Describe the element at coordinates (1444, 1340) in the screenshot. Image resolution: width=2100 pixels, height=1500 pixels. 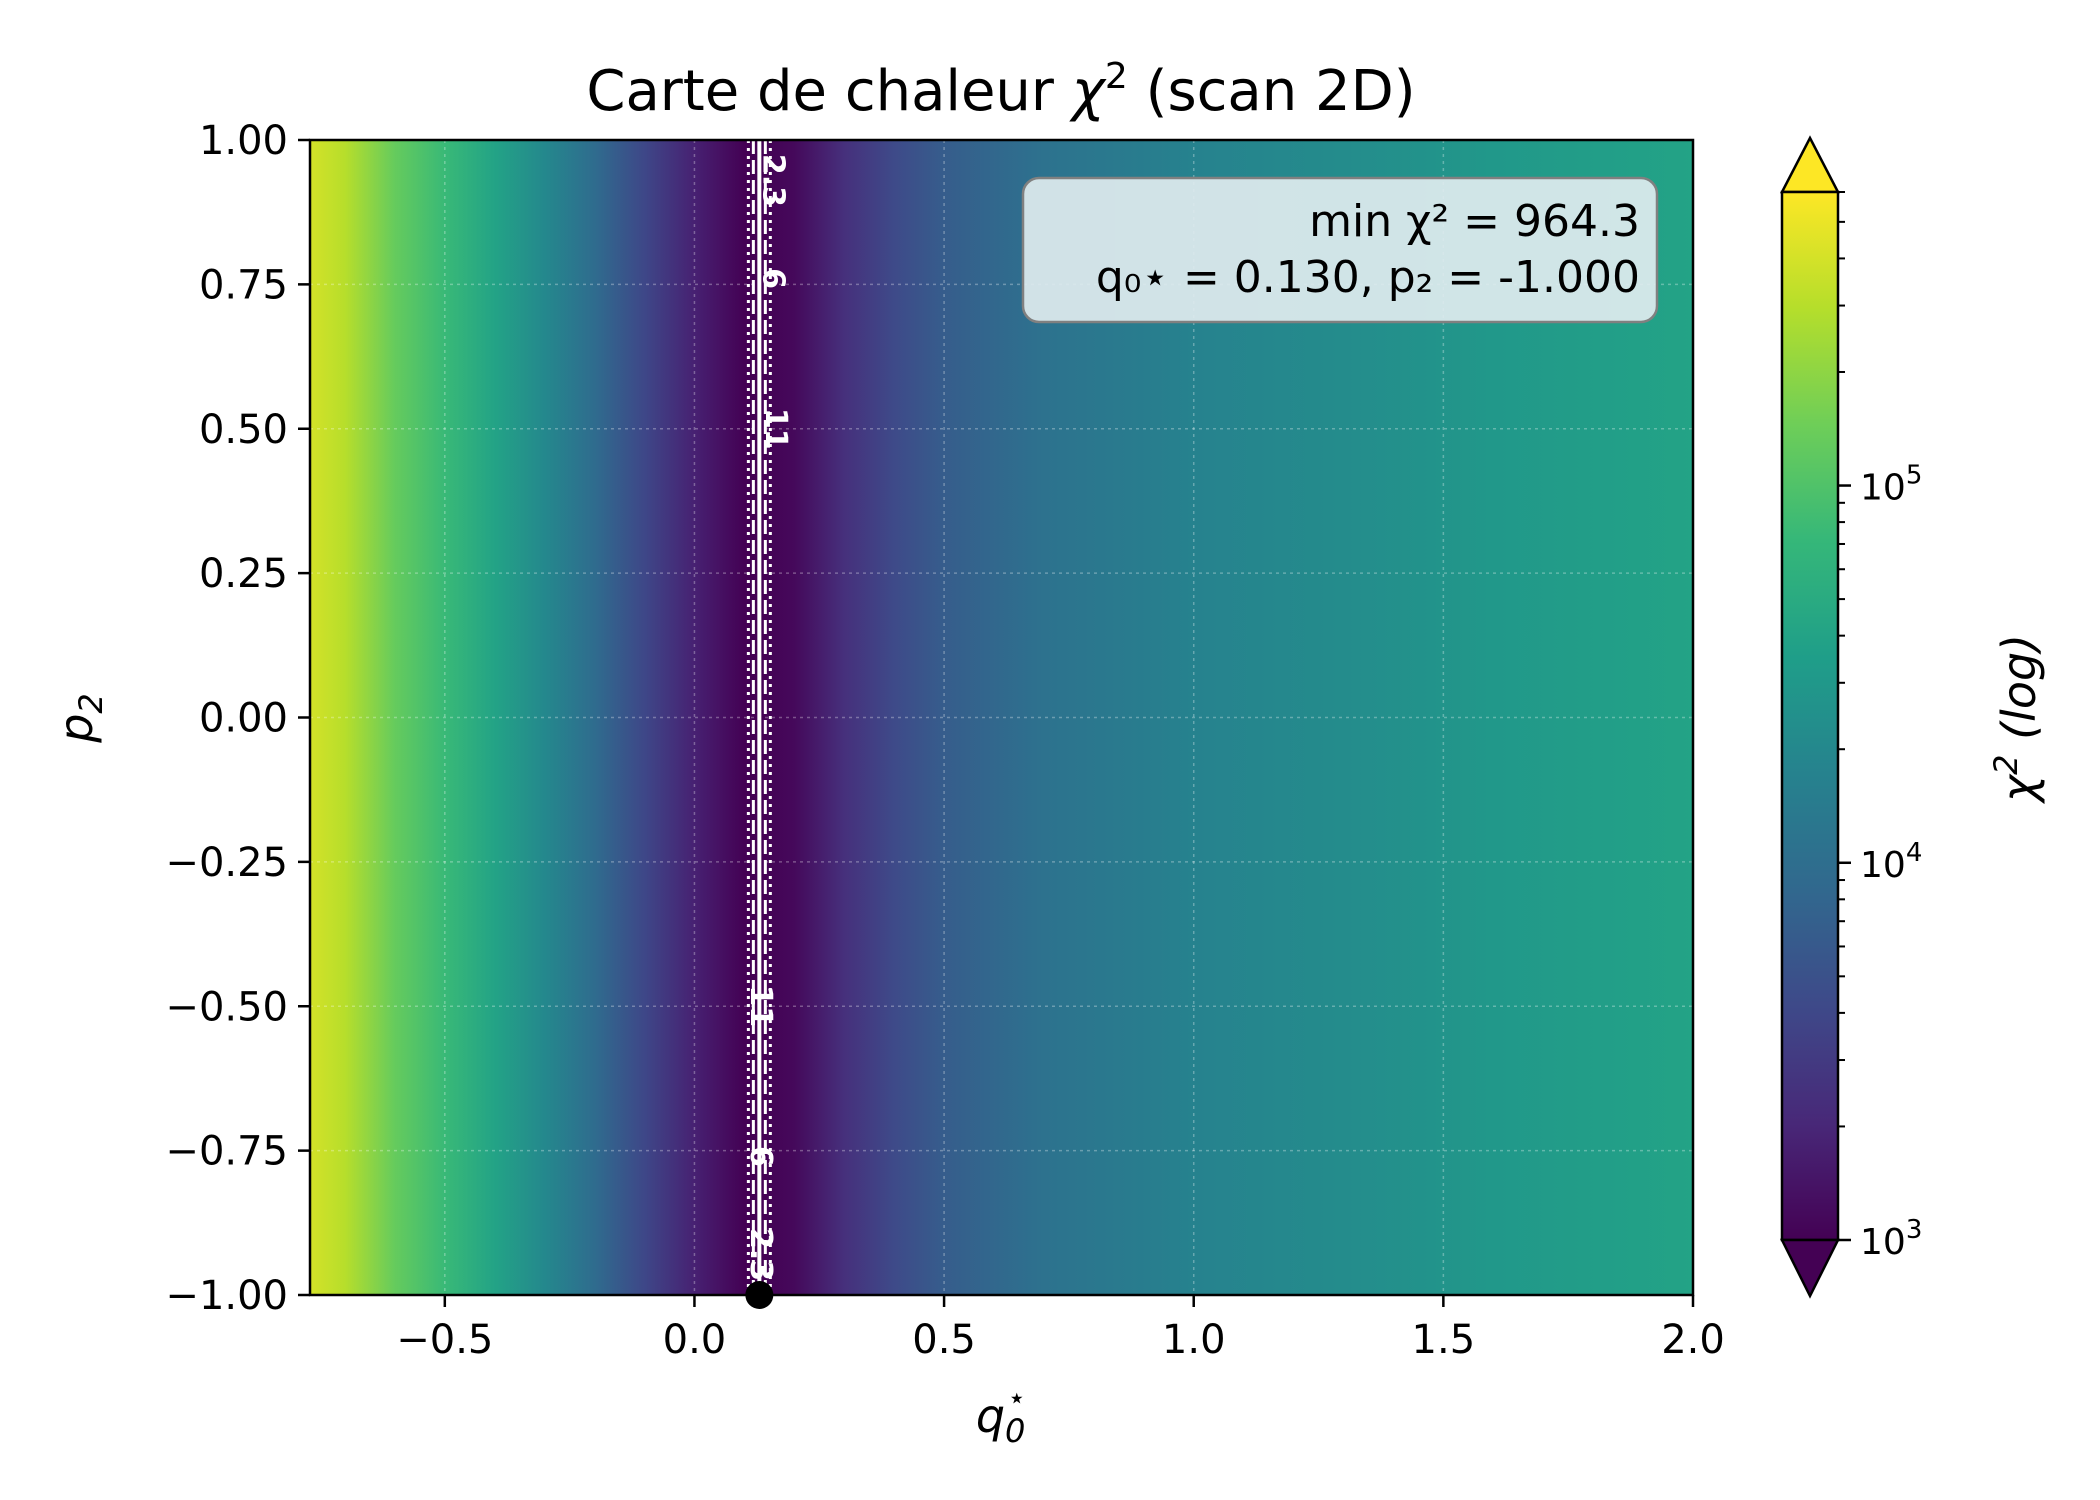
I see `x-tick-label: 1.5` at that location.